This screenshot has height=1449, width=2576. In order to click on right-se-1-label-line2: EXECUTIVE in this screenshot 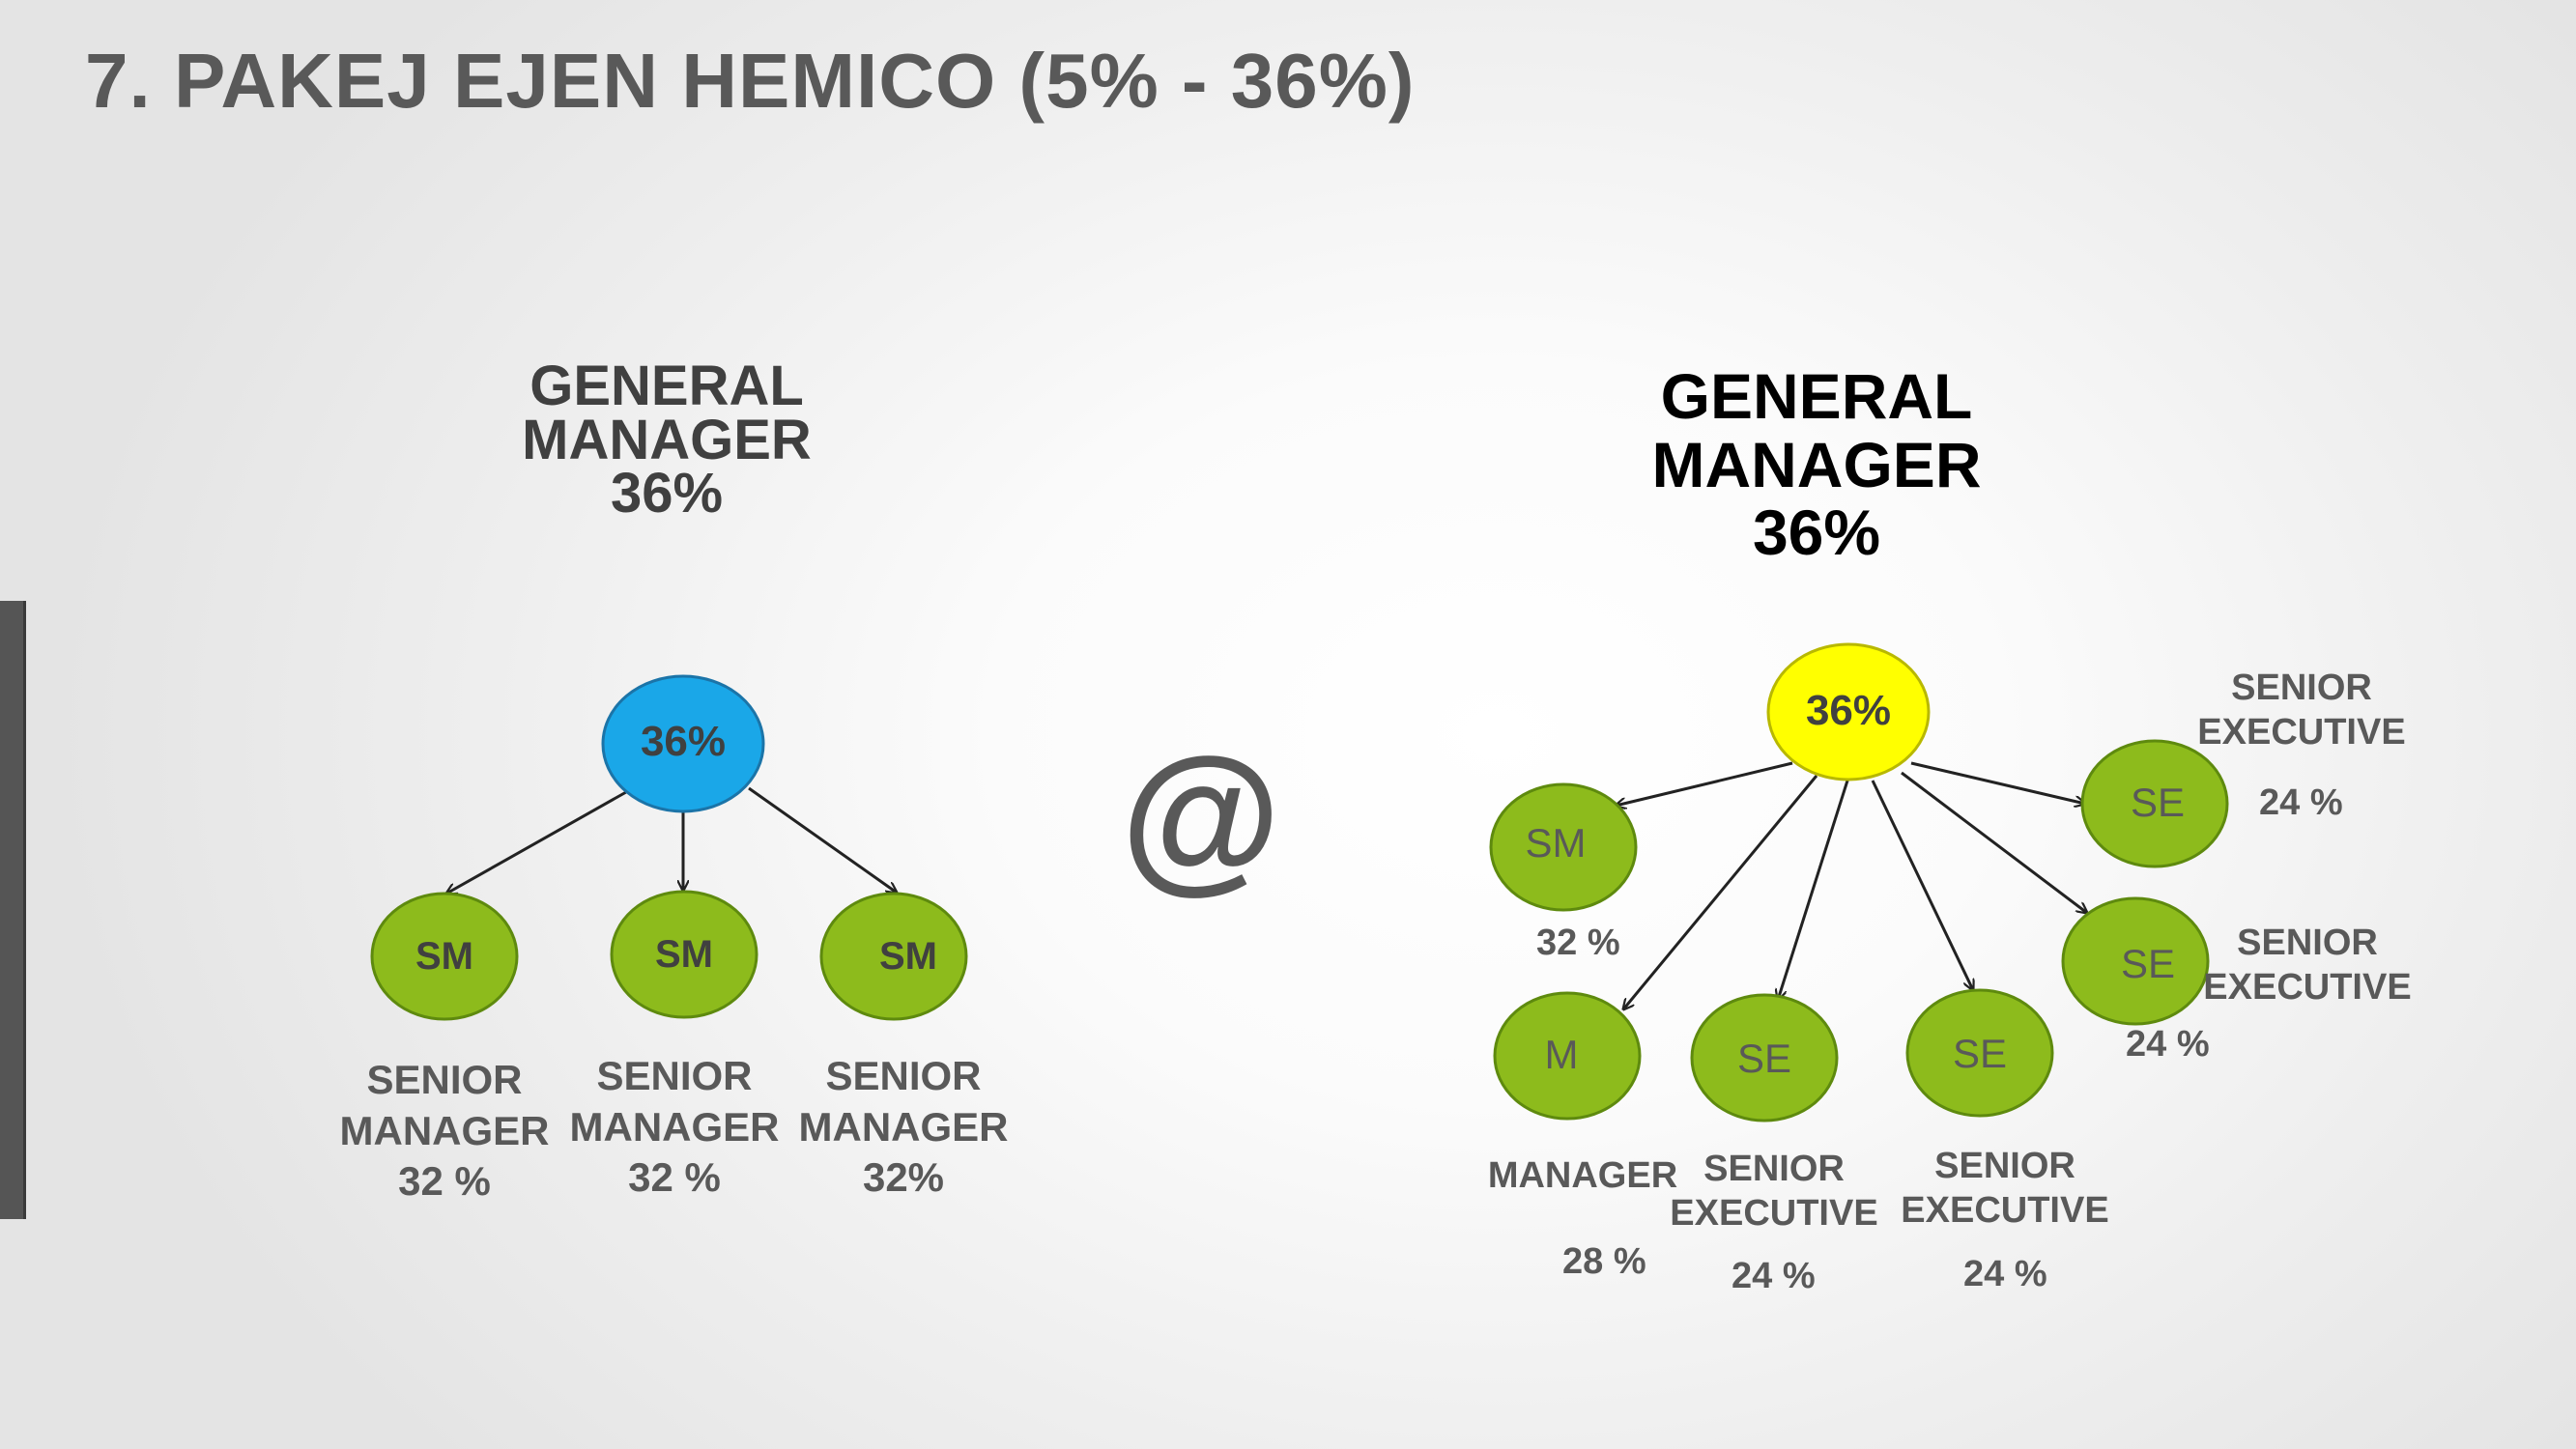, I will do `click(1774, 1213)`.